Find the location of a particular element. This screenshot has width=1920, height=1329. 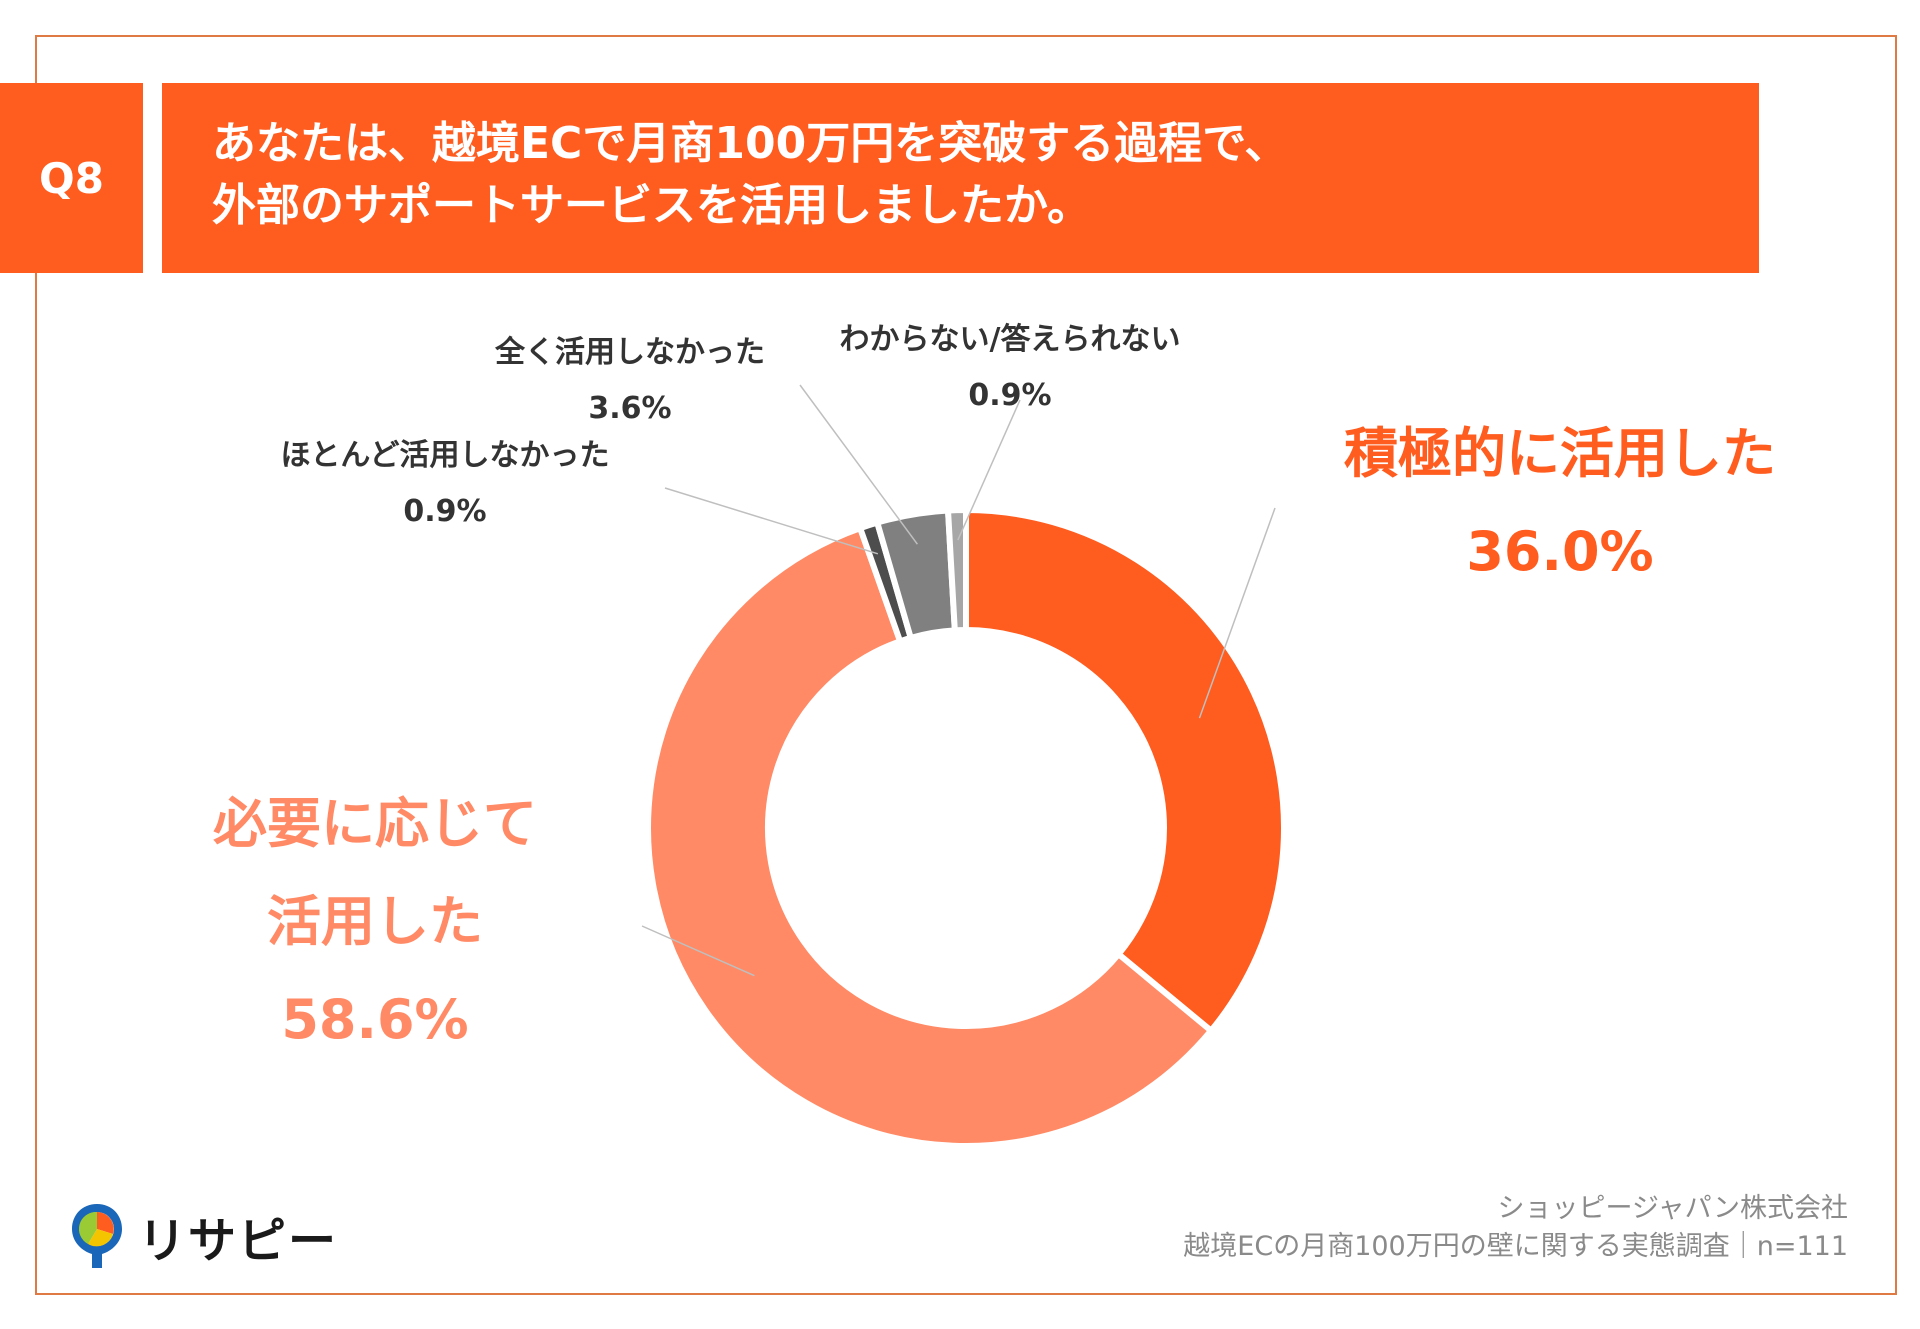

leader-line-unknown is located at coordinates (989, 470).